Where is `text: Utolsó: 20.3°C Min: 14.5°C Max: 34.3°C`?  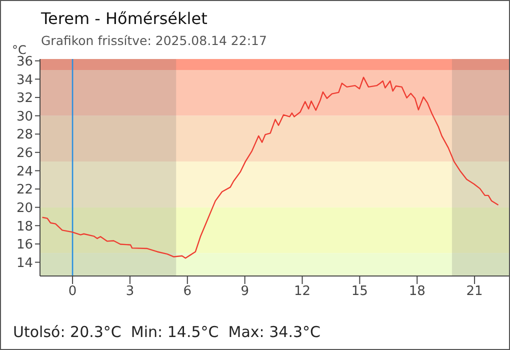 text: Utolsó: 20.3°C Min: 14.5°C Max: 34.3°C is located at coordinates (166, 332).